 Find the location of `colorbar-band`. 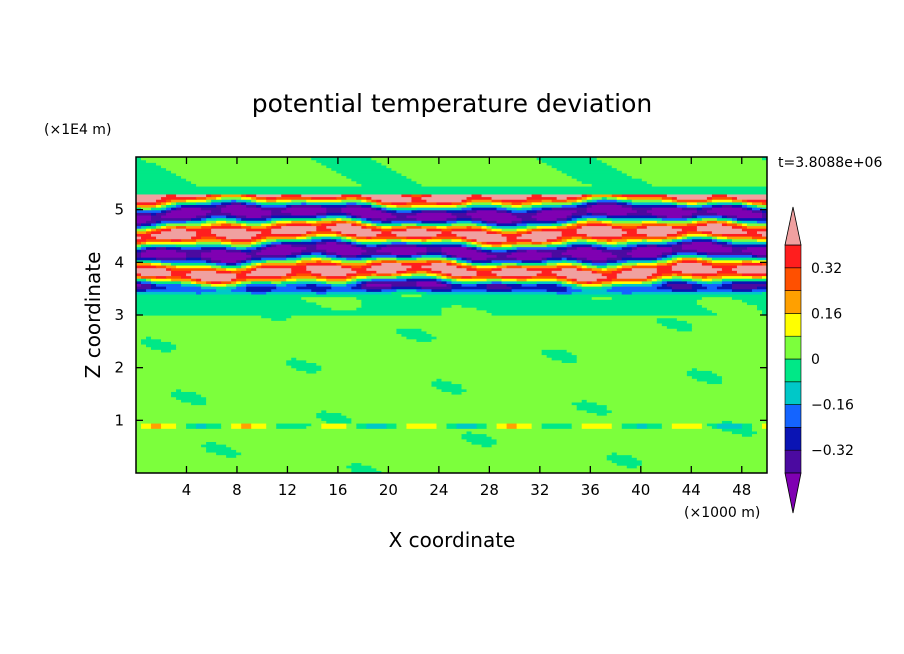

colorbar-band is located at coordinates (793, 256).